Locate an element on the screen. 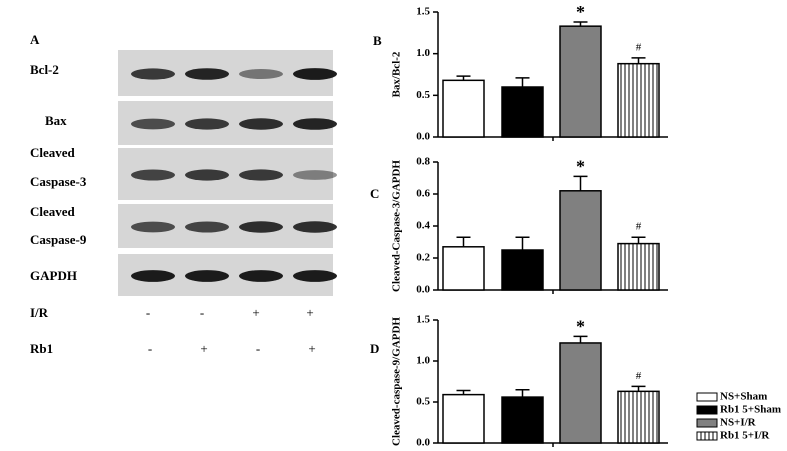  y-axis-label: Bax/Bcl-2 is located at coordinates (397, 74).